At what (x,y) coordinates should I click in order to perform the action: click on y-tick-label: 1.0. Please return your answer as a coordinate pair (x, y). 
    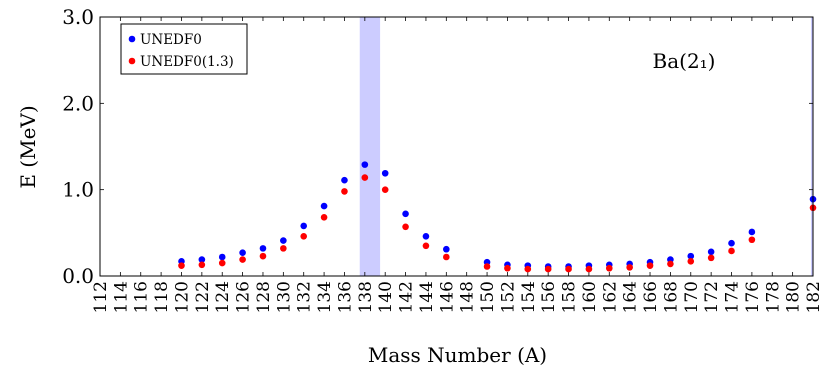
    Looking at the image, I should click on (78, 190).